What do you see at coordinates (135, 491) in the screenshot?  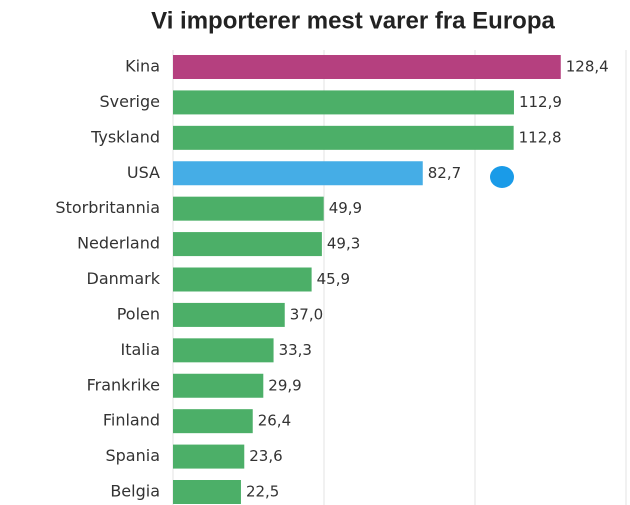 I see `y-tick-label: Belgia` at bounding box center [135, 491].